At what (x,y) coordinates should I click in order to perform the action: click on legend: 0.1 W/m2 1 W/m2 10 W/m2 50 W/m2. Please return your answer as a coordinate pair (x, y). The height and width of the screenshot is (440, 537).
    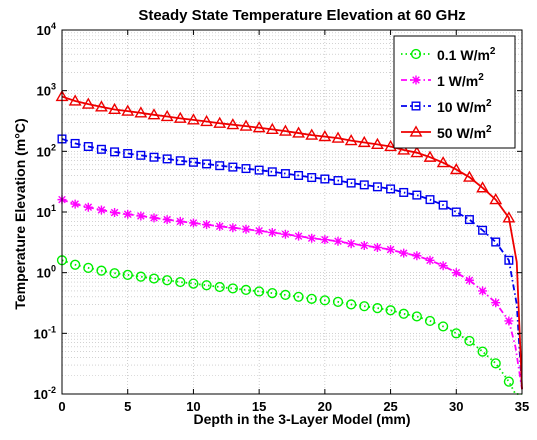
    Looking at the image, I should click on (454, 92).